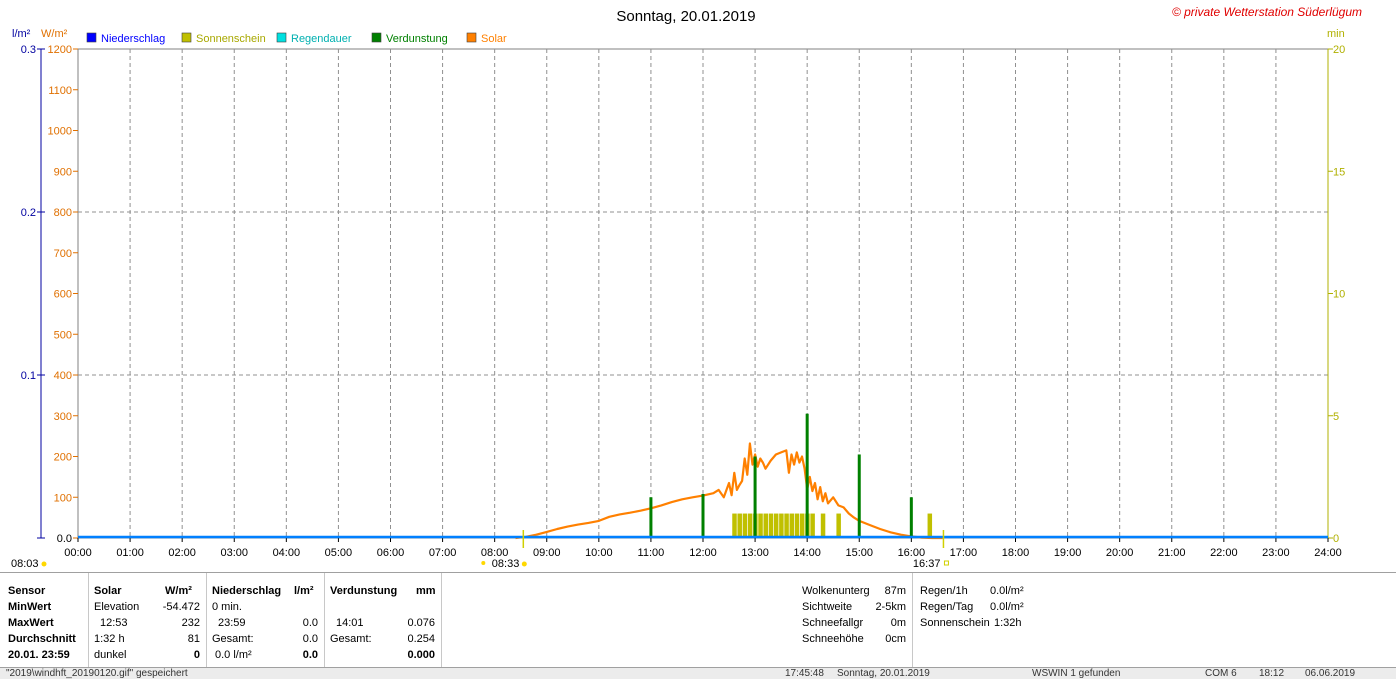 This screenshot has height=679, width=1396. Describe the element at coordinates (130, 553) in the screenshot. I see `x-tick-label: 01:00` at that location.